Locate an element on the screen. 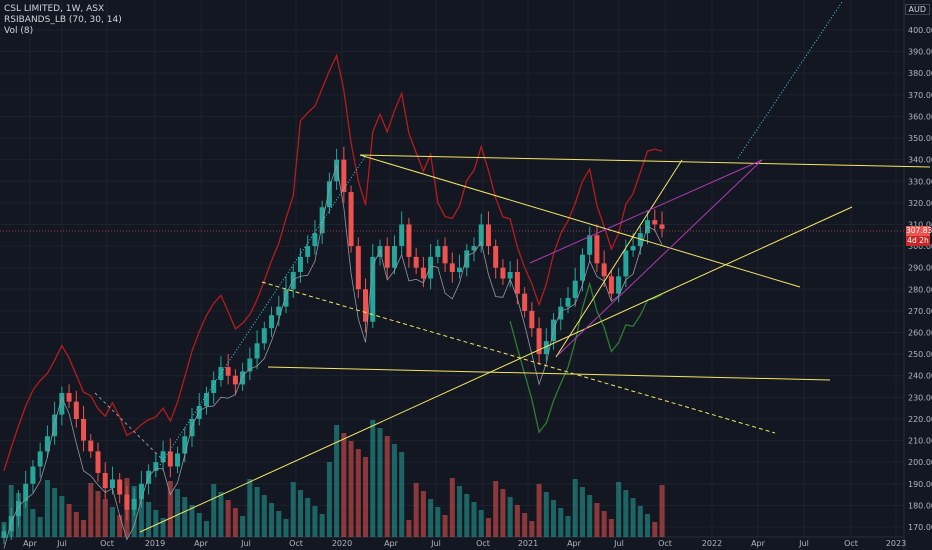 The height and width of the screenshot is (550, 932). price-tick-label: 370.00 is located at coordinates (920, 95).